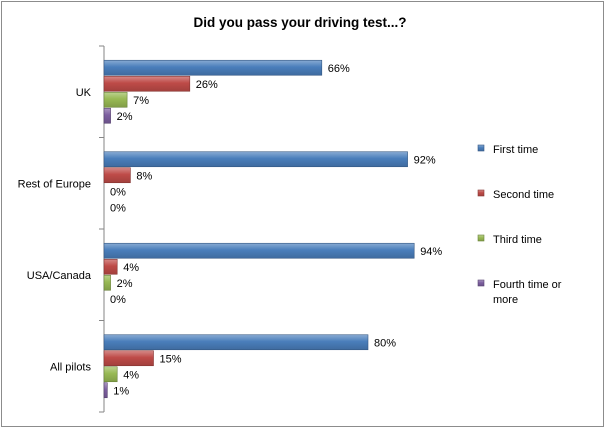 This screenshot has height=430, width=607. I want to click on legend-label: First time, so click(515, 150).